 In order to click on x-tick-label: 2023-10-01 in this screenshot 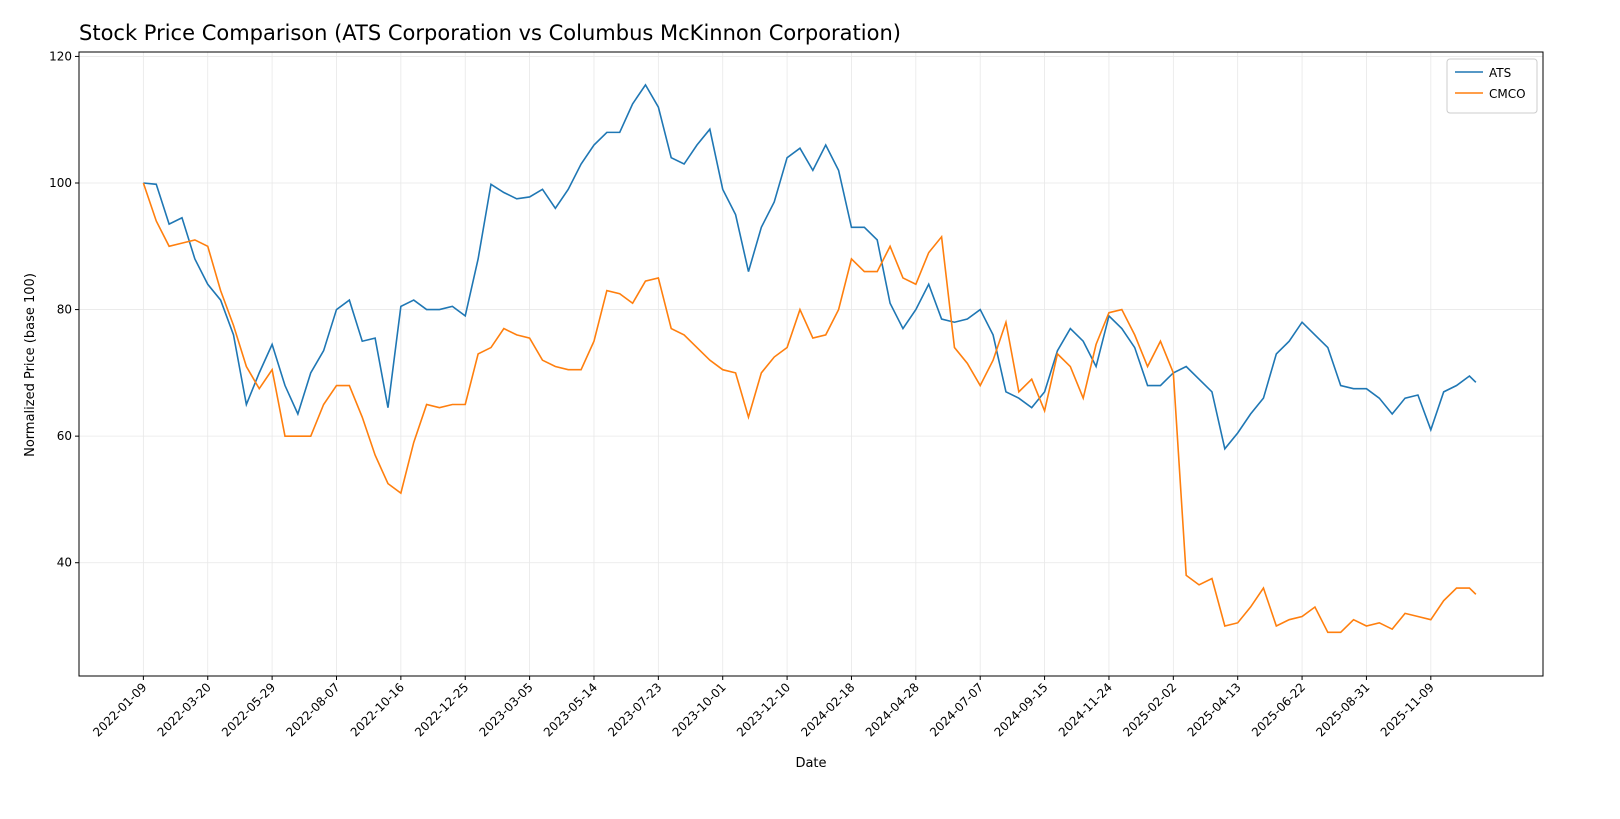, I will do `click(699, 709)`.